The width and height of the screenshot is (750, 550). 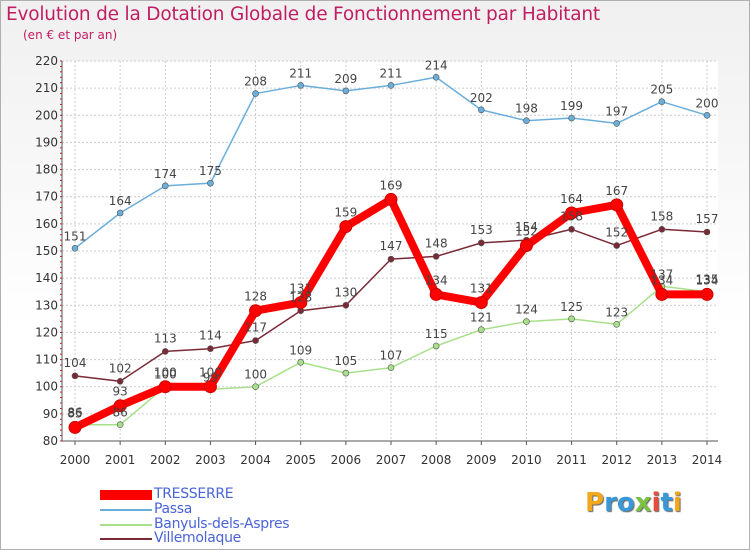 I want to click on data-label-passa: 205, so click(x=661, y=90).